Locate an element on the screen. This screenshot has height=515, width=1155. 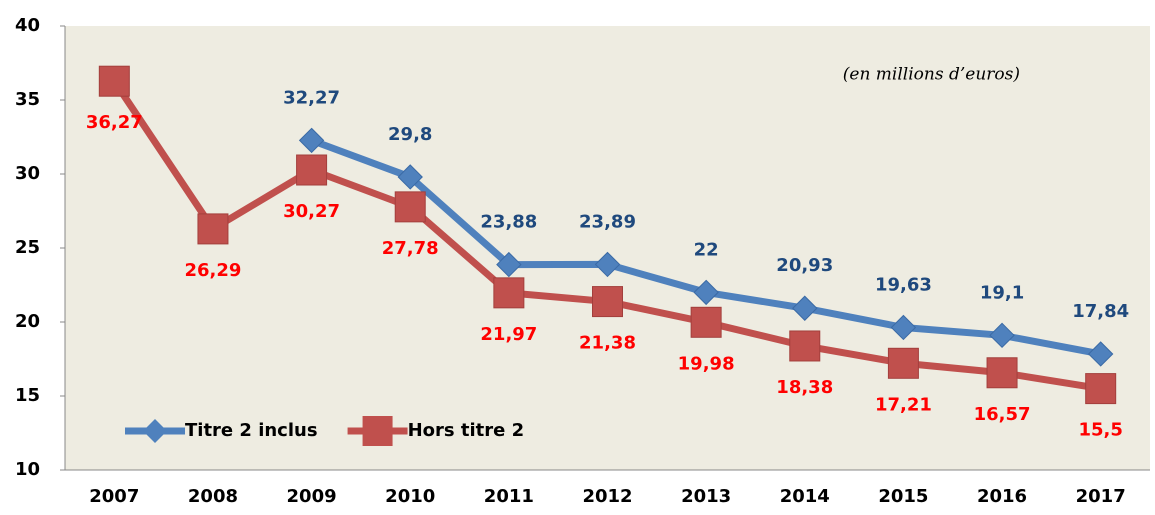
annotation: (en millions d’euros) is located at coordinates (931, 75).